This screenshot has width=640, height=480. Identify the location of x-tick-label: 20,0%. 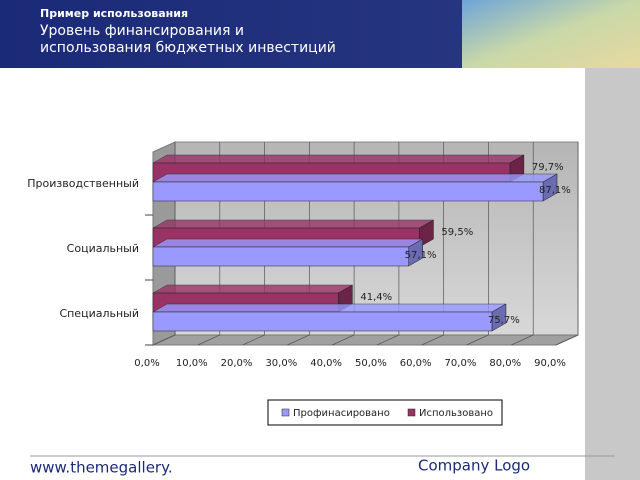
(237, 363).